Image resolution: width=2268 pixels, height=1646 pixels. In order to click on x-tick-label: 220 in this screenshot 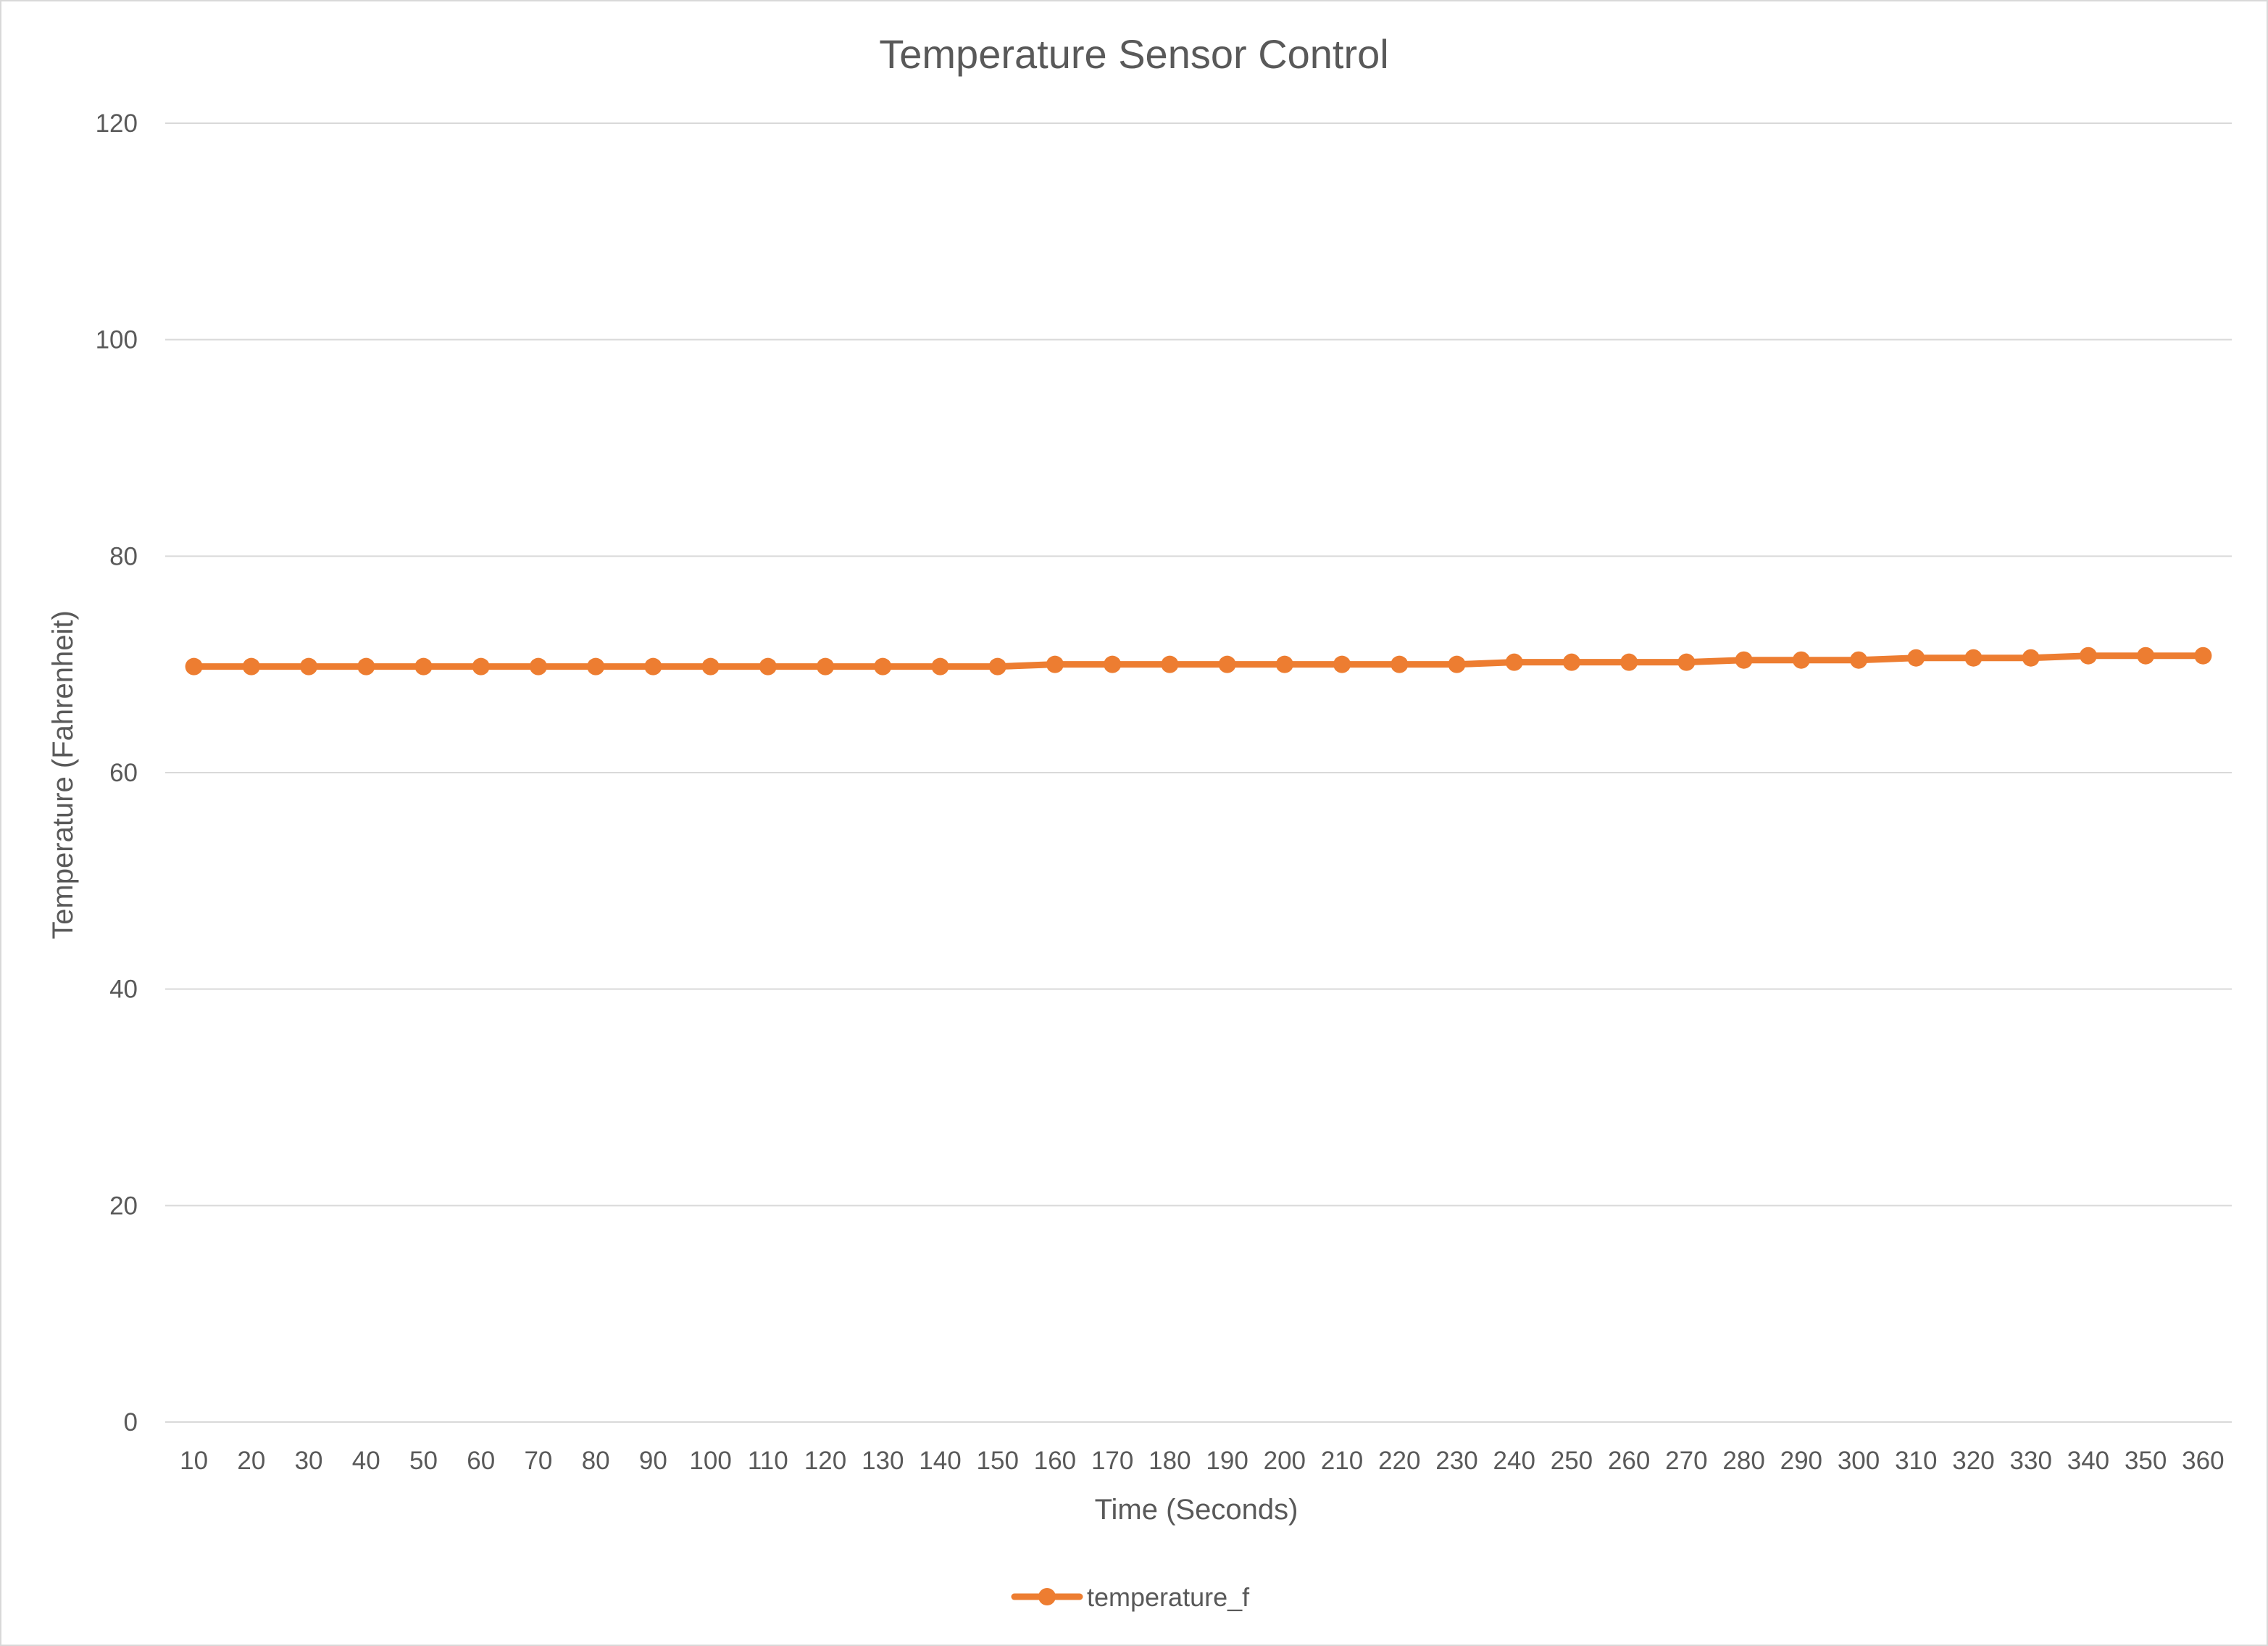, I will do `click(1399, 1461)`.